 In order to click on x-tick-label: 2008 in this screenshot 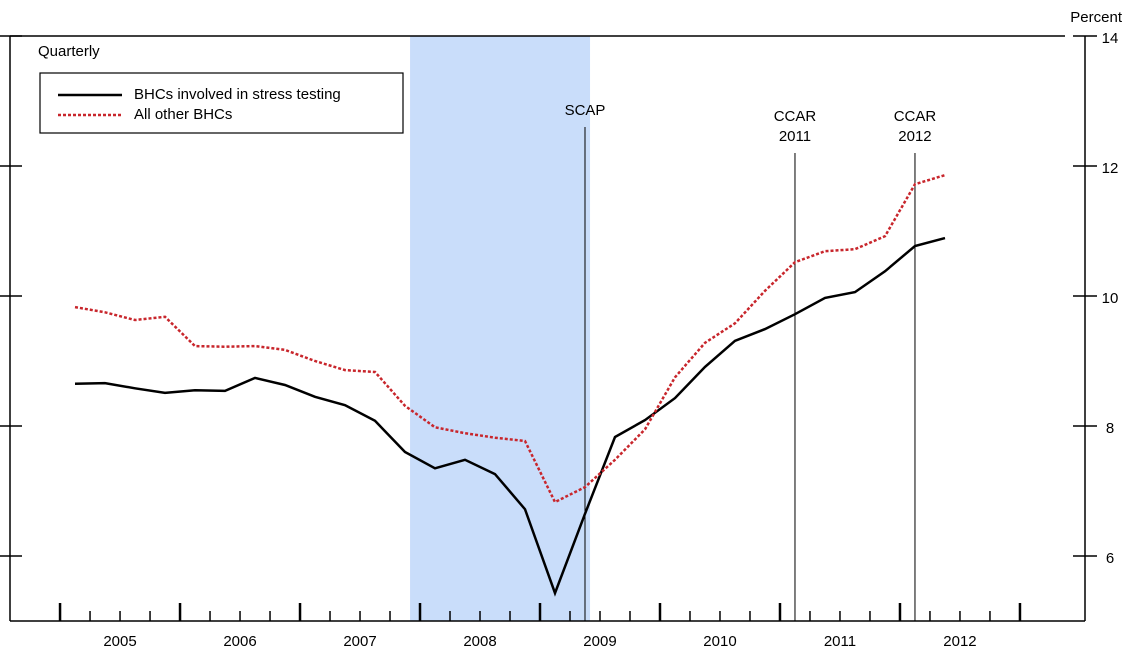, I will do `click(479, 641)`.